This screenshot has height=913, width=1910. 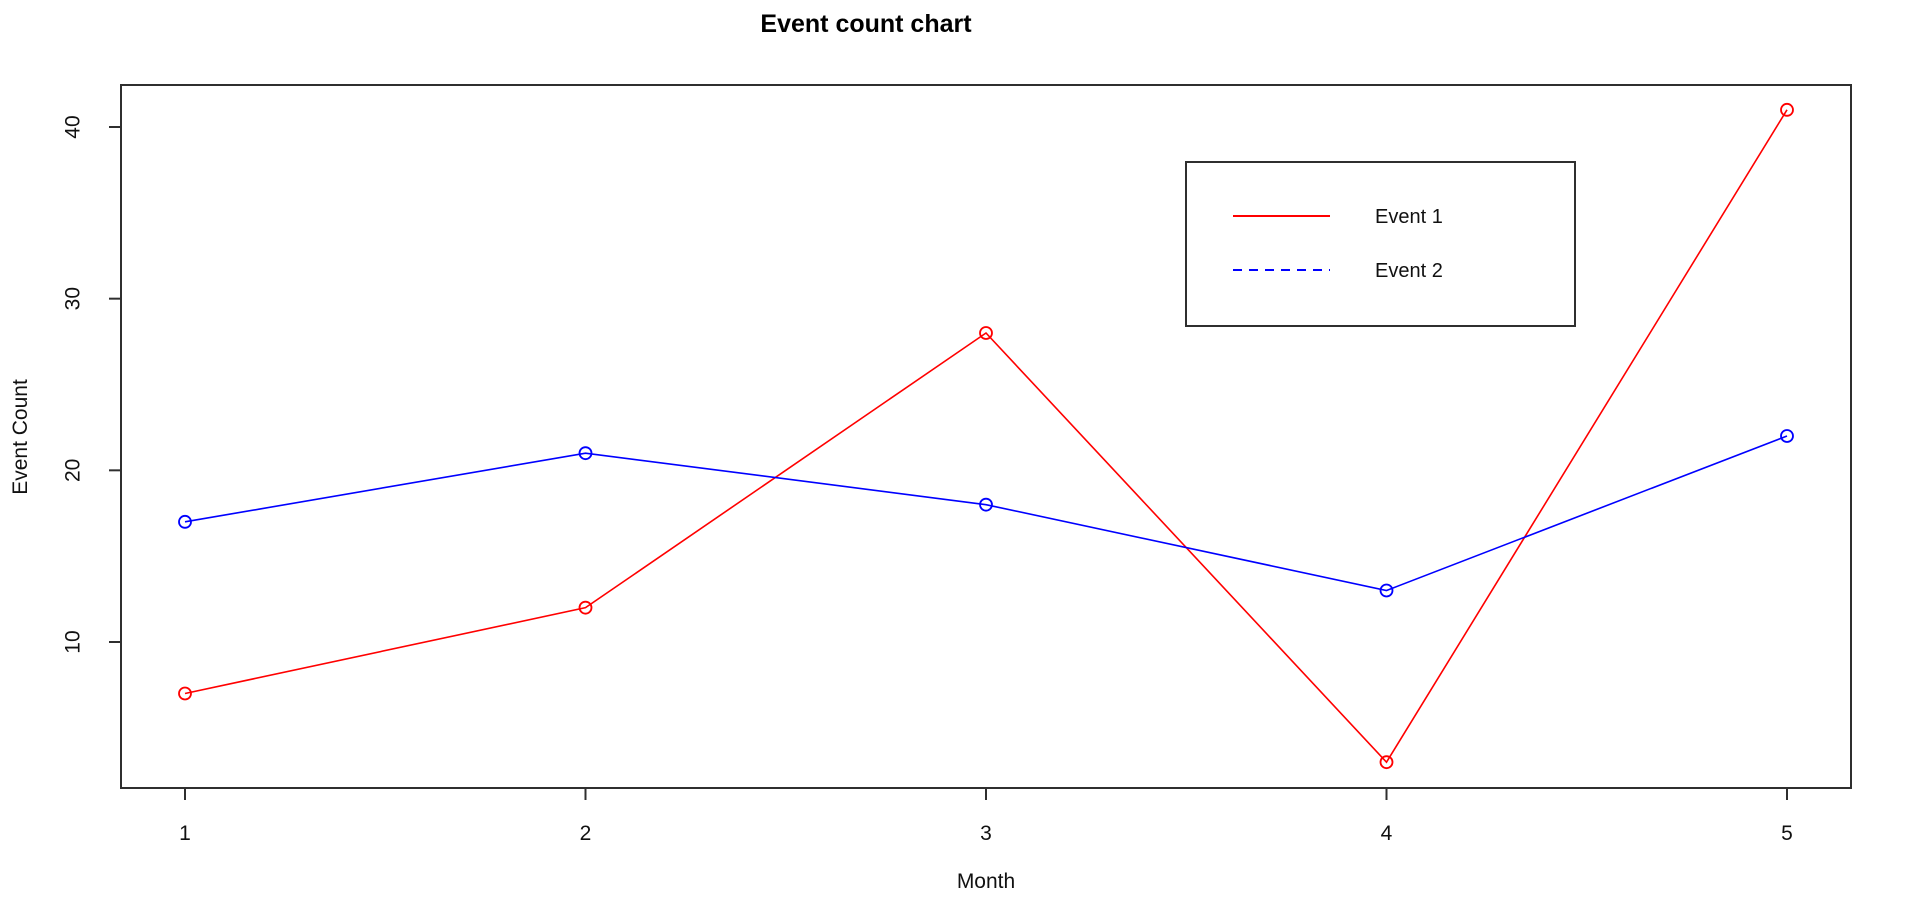 I want to click on y-tick-label: 40, so click(x=73, y=126).